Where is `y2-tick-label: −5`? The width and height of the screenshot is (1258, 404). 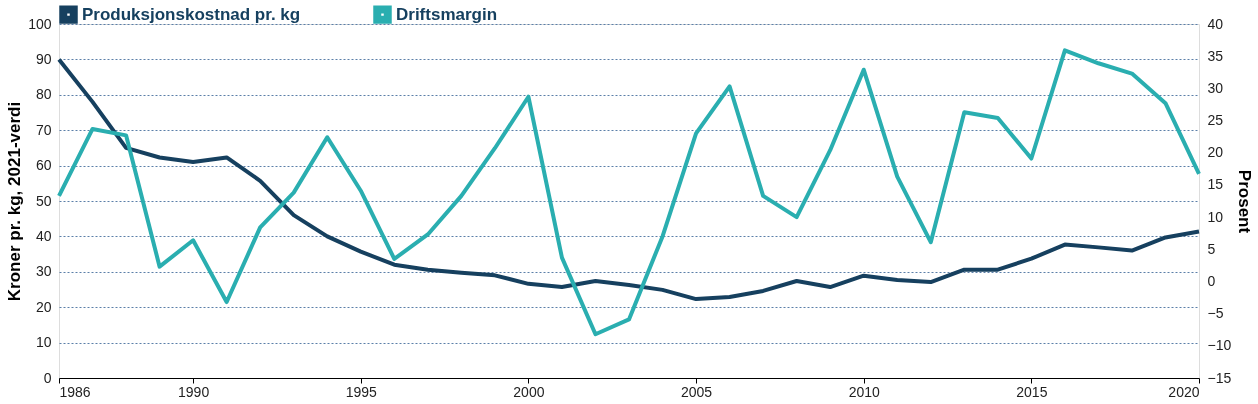
y2-tick-label: −5 is located at coordinates (1215, 313).